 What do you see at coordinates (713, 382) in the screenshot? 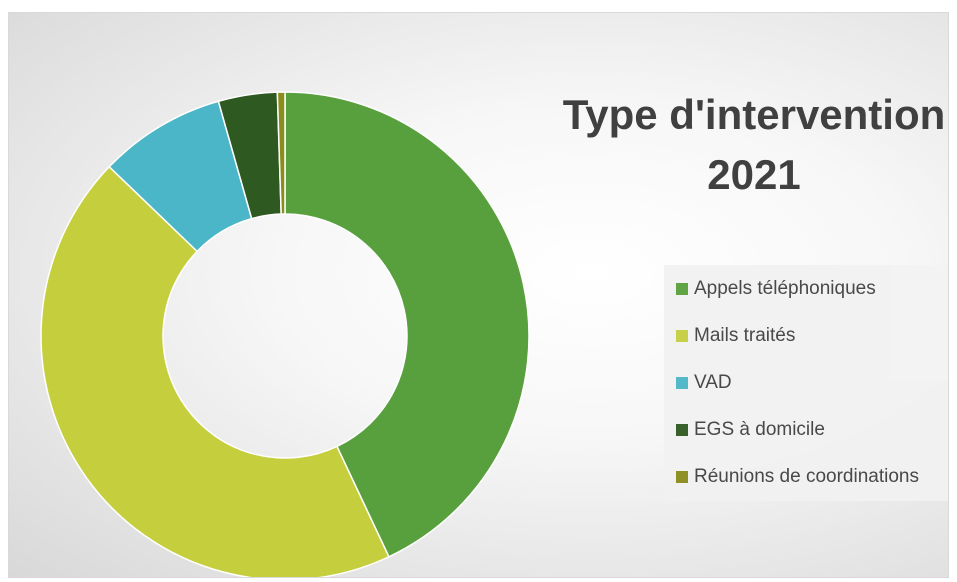
I see `legend-label: VAD` at bounding box center [713, 382].